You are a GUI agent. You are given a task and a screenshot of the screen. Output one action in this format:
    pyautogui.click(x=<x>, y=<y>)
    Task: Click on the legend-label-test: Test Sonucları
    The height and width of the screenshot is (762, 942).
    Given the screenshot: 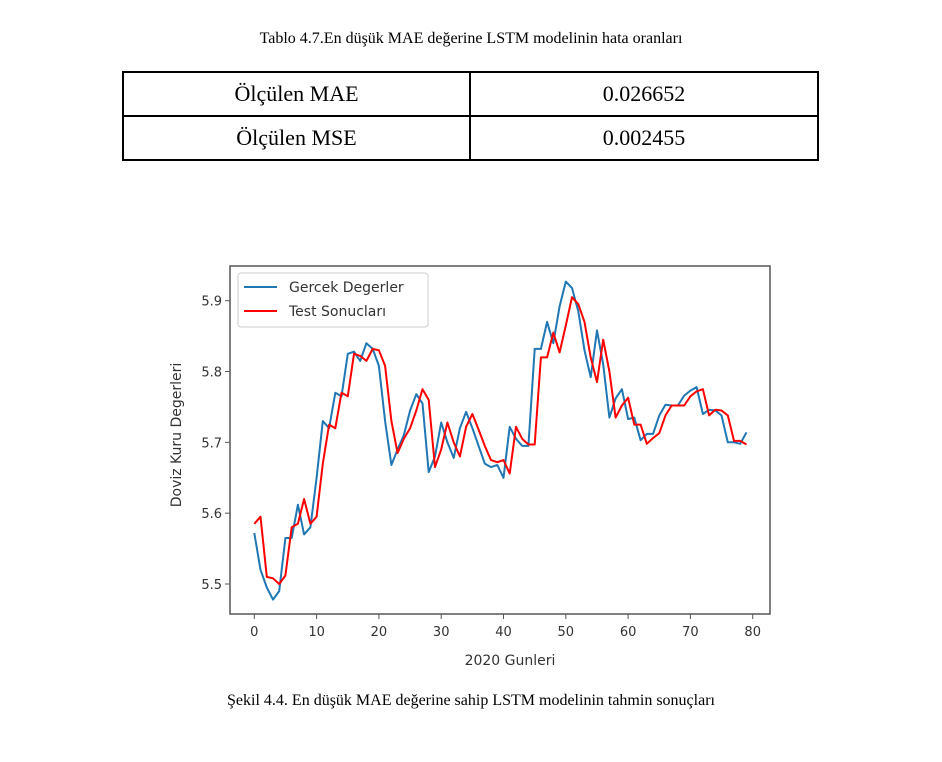 What is the action you would take?
    pyautogui.click(x=337, y=312)
    